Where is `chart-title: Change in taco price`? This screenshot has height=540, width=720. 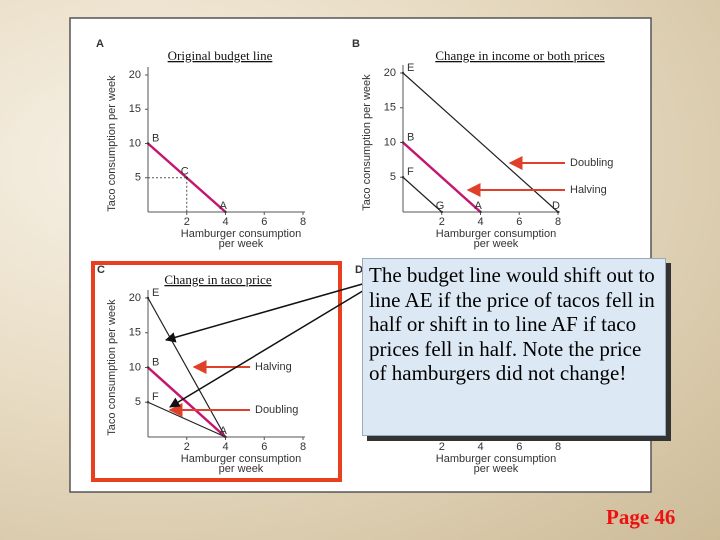
chart-title: Change in taco price is located at coordinates (217, 279).